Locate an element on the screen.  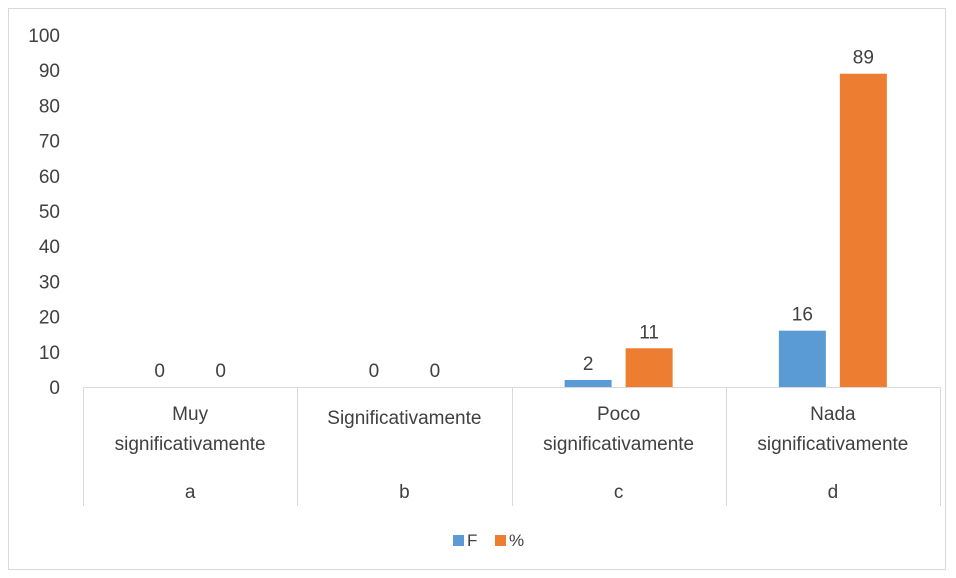
legend-swatch-f is located at coordinates (458, 540).